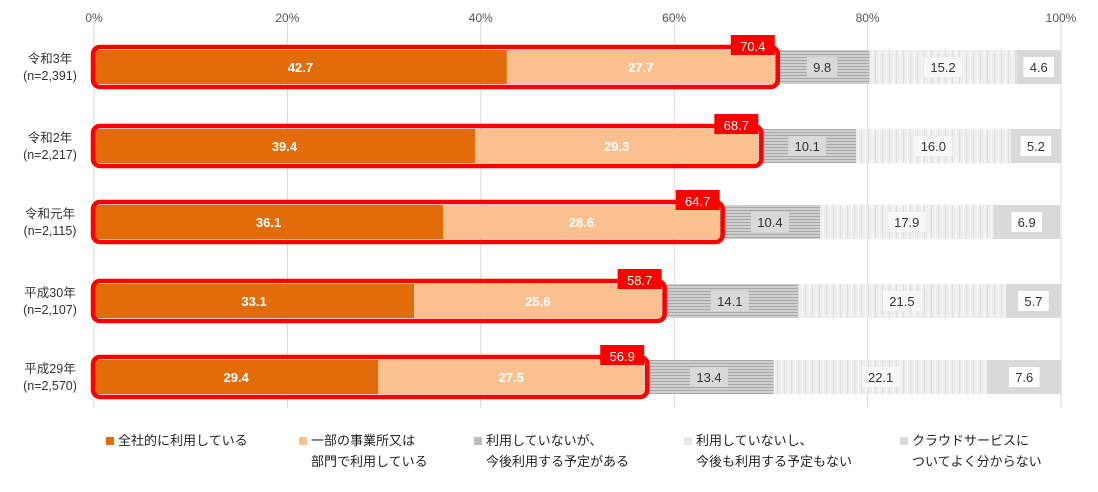 The image size is (1098, 492). I want to click on legend-item-partial: 一部の事業所又は 部門で利用している, so click(363, 451).